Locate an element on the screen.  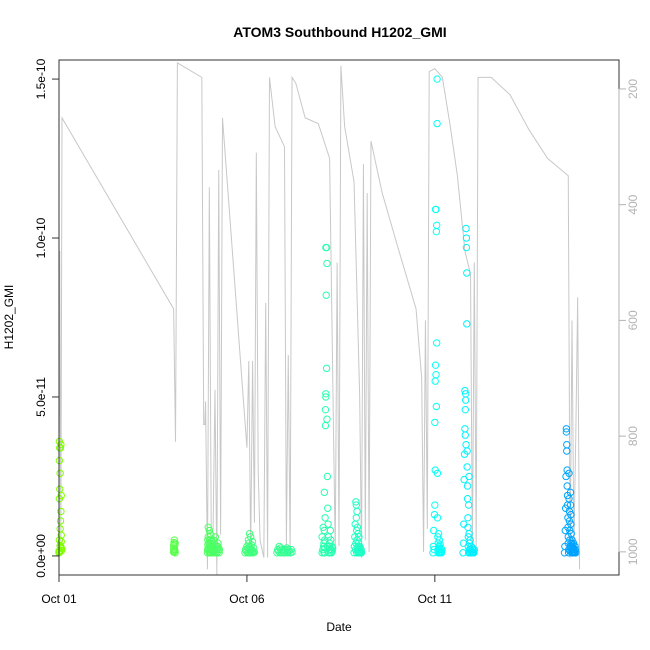
x-tick-label: Oct 01 is located at coordinates (59, 599).